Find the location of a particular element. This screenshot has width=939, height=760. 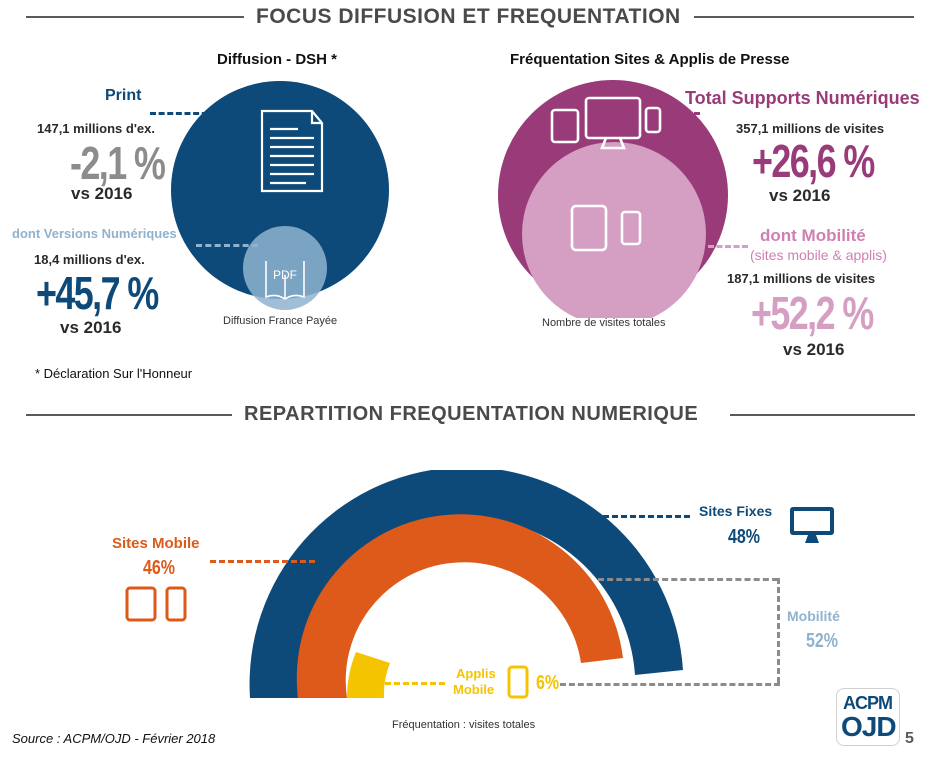

print-connector is located at coordinates (187, 113).